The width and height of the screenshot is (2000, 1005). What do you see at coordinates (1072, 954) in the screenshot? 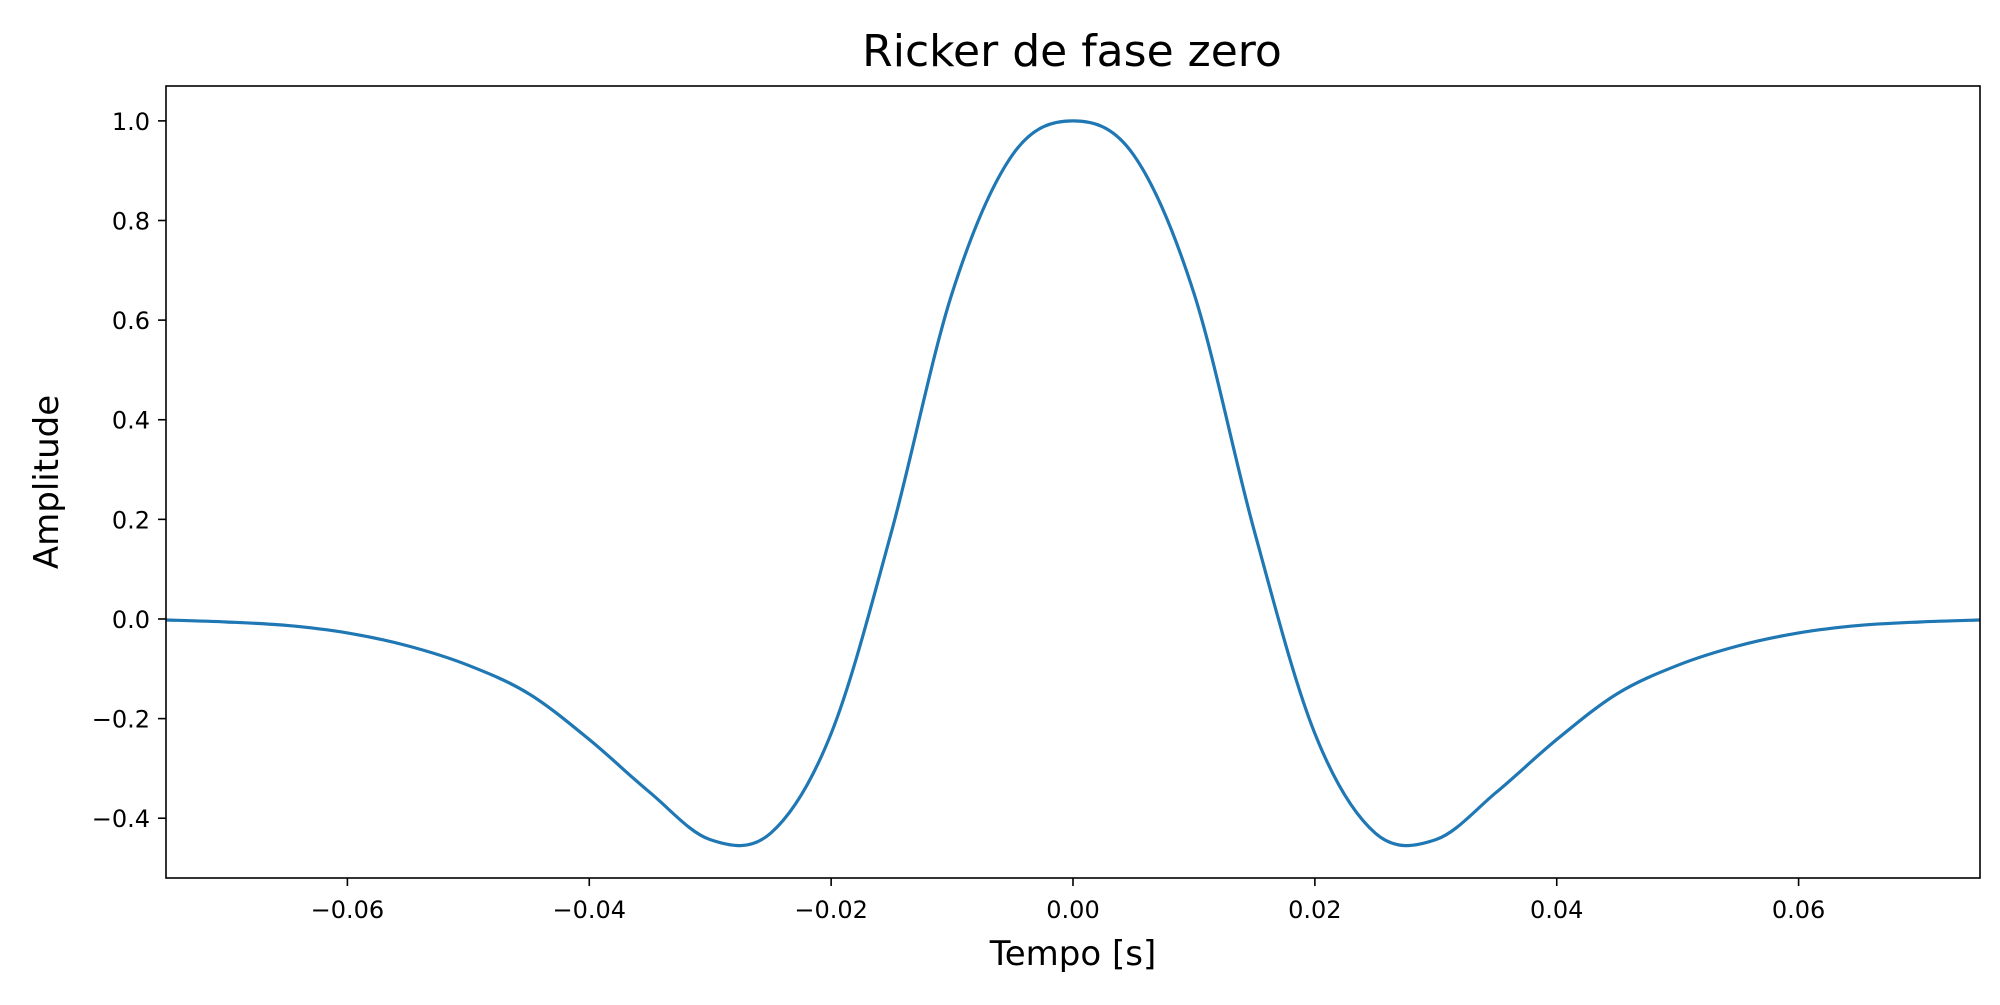
I see `x-axis-label: Tempo [s]` at bounding box center [1072, 954].